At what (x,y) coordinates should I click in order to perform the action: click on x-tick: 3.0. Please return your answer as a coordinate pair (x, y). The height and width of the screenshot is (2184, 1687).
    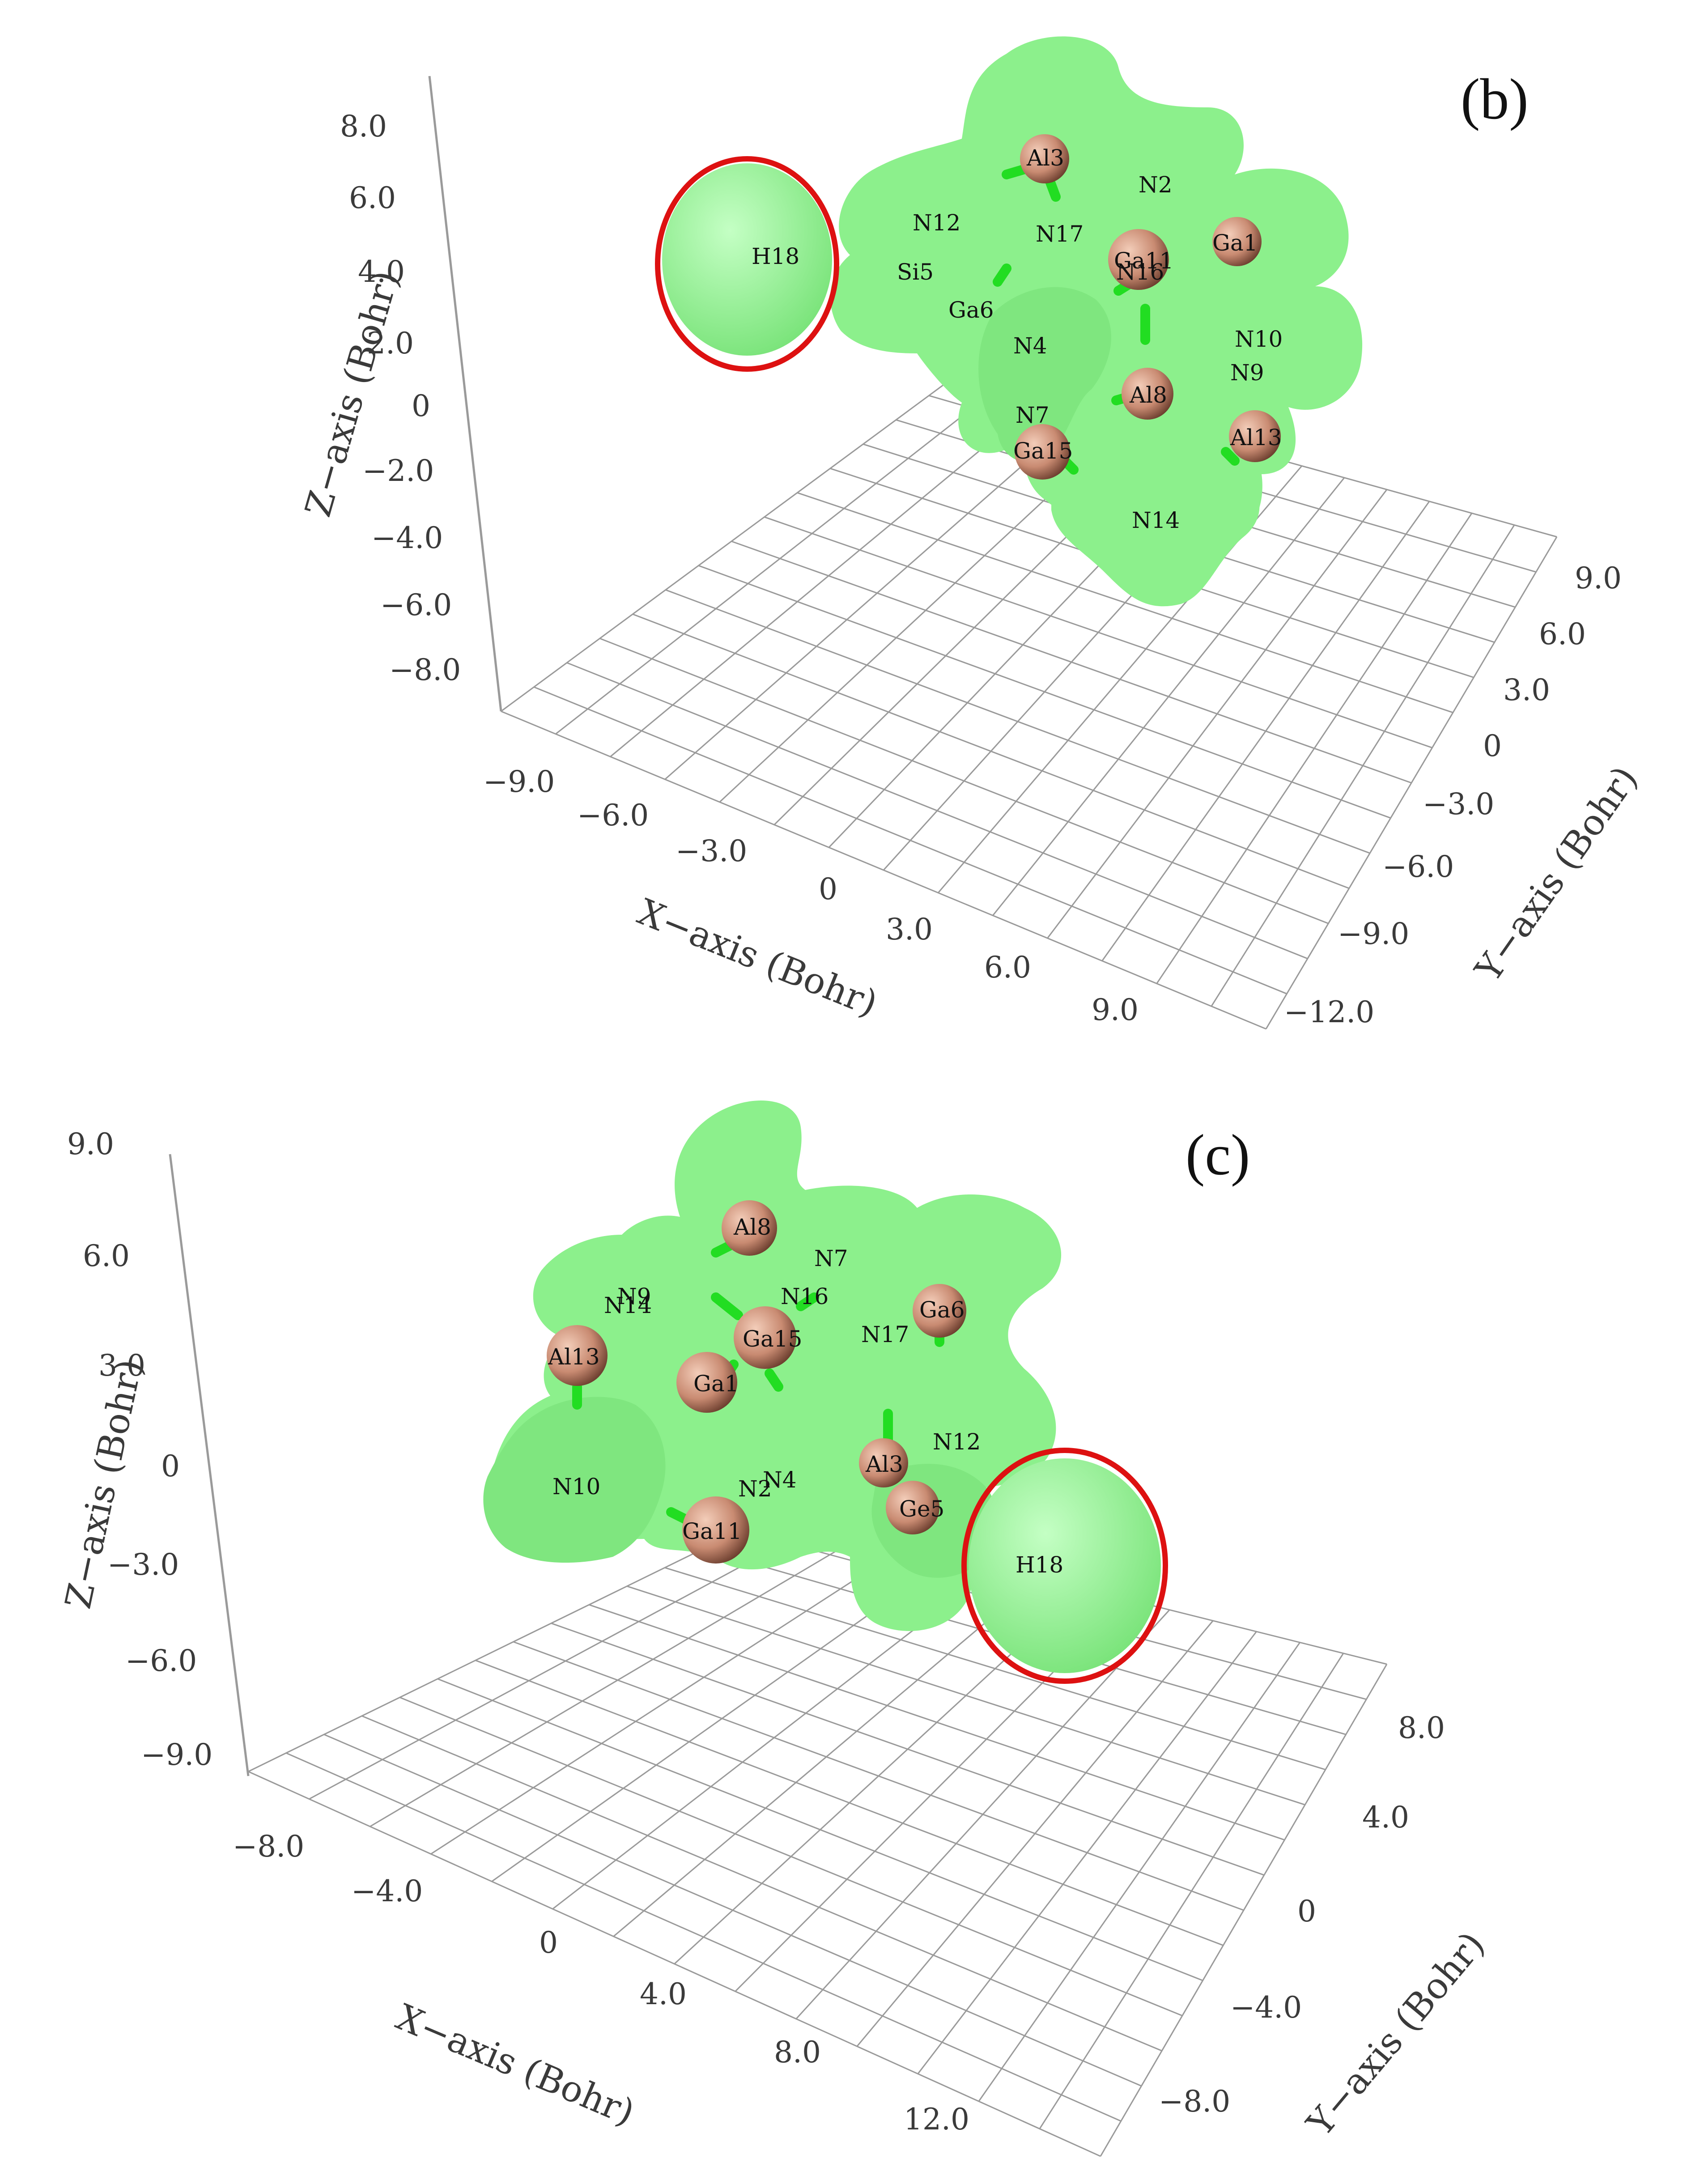
    Looking at the image, I should click on (910, 929).